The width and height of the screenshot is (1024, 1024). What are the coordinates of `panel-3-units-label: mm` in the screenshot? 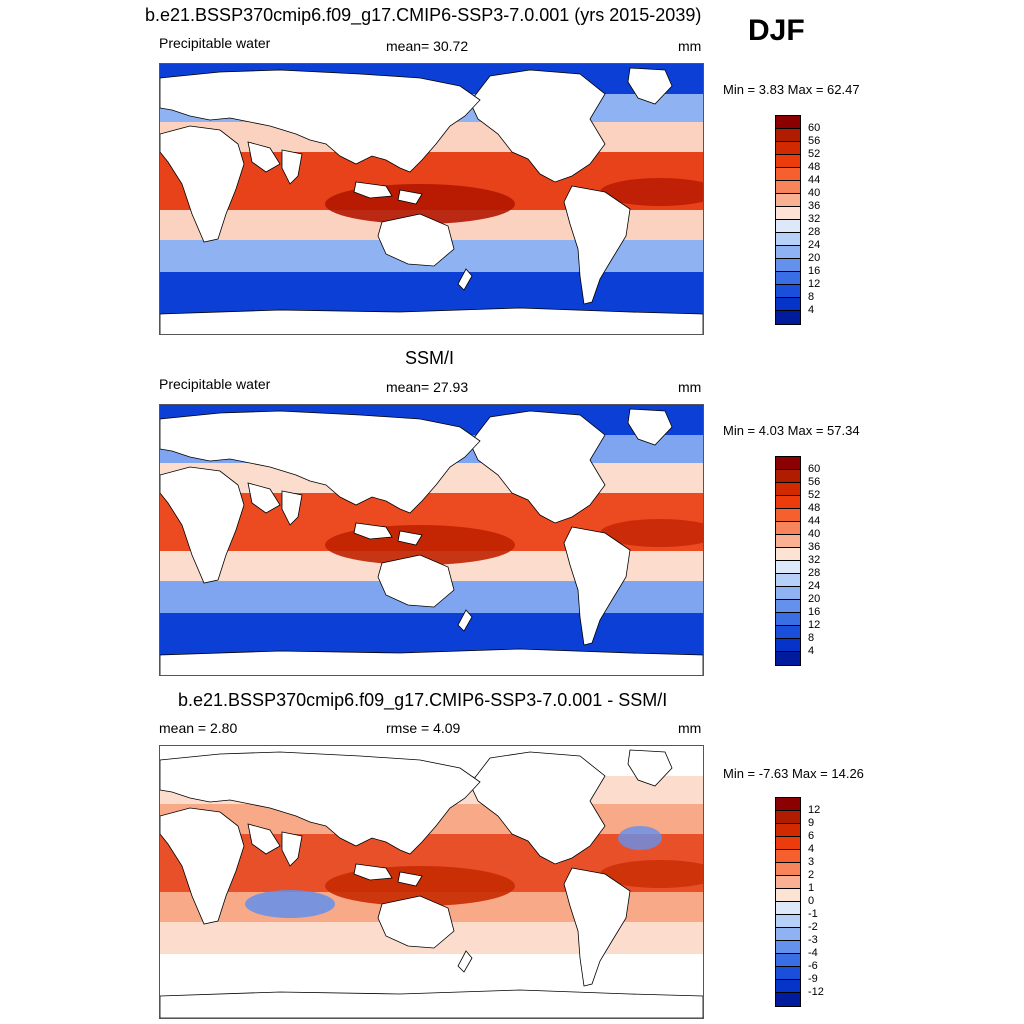 It's located at (690, 728).